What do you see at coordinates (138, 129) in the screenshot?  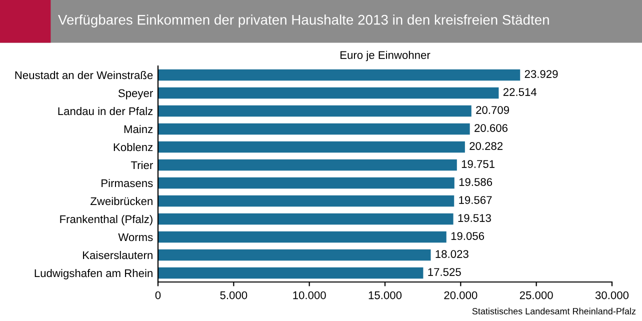 I see `y-tick-label: Mainz` at bounding box center [138, 129].